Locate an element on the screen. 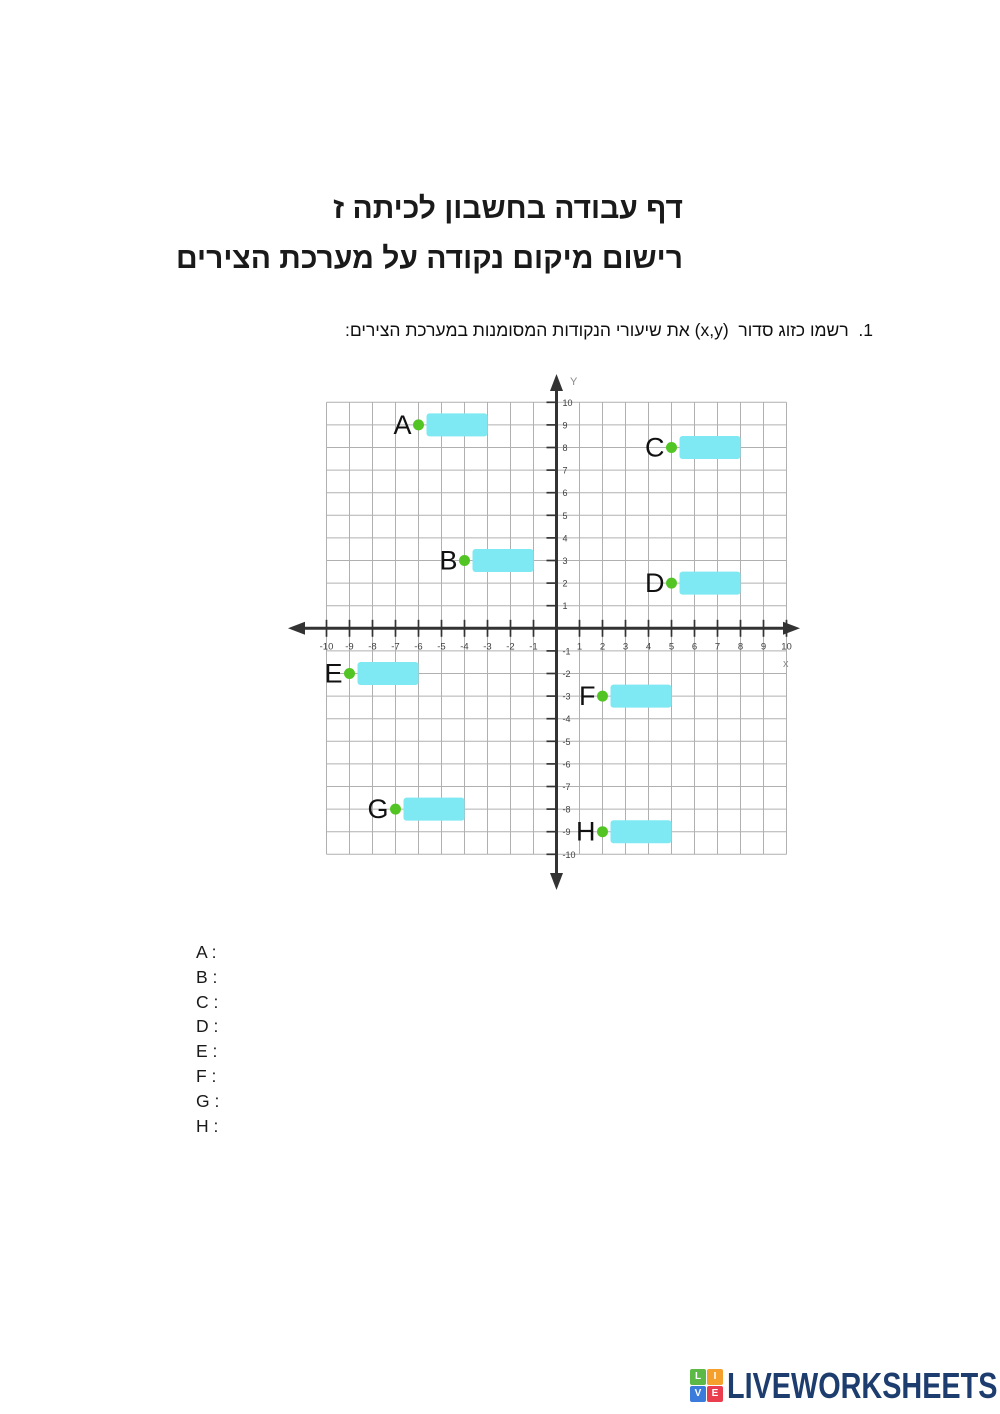 Image resolution: width=1000 pixels, height=1414 pixels. point-dot-F is located at coordinates (602, 696).